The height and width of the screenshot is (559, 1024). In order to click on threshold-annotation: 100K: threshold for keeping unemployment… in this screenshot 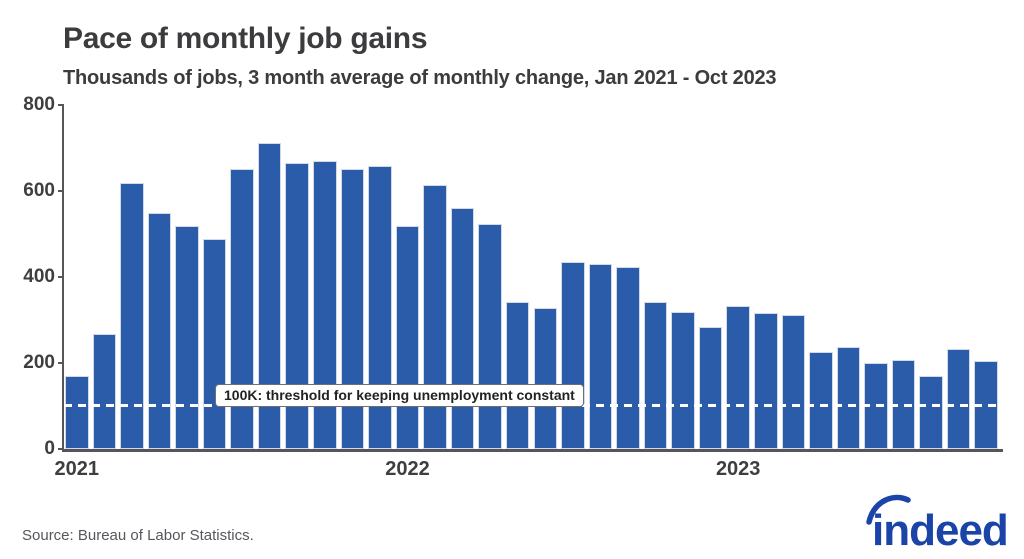, I will do `click(399, 395)`.